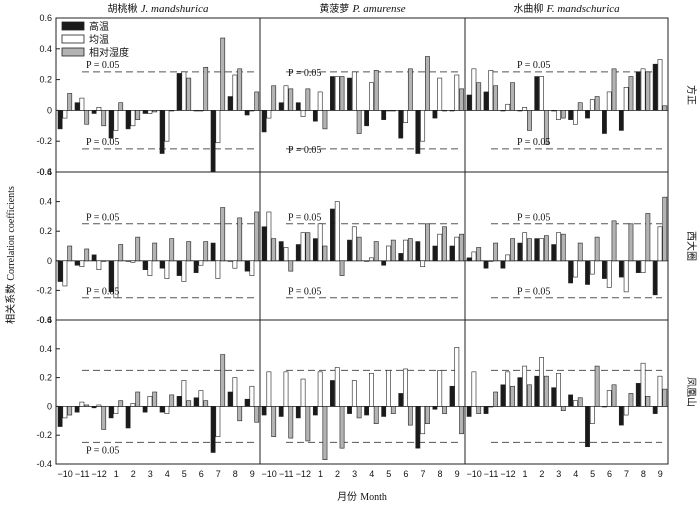 Image resolution: width=700 pixels, height=510 pixels. What do you see at coordinates (335, 8) in the screenshot?
I see `column-title-cn: 黄菠萝` at bounding box center [335, 8].